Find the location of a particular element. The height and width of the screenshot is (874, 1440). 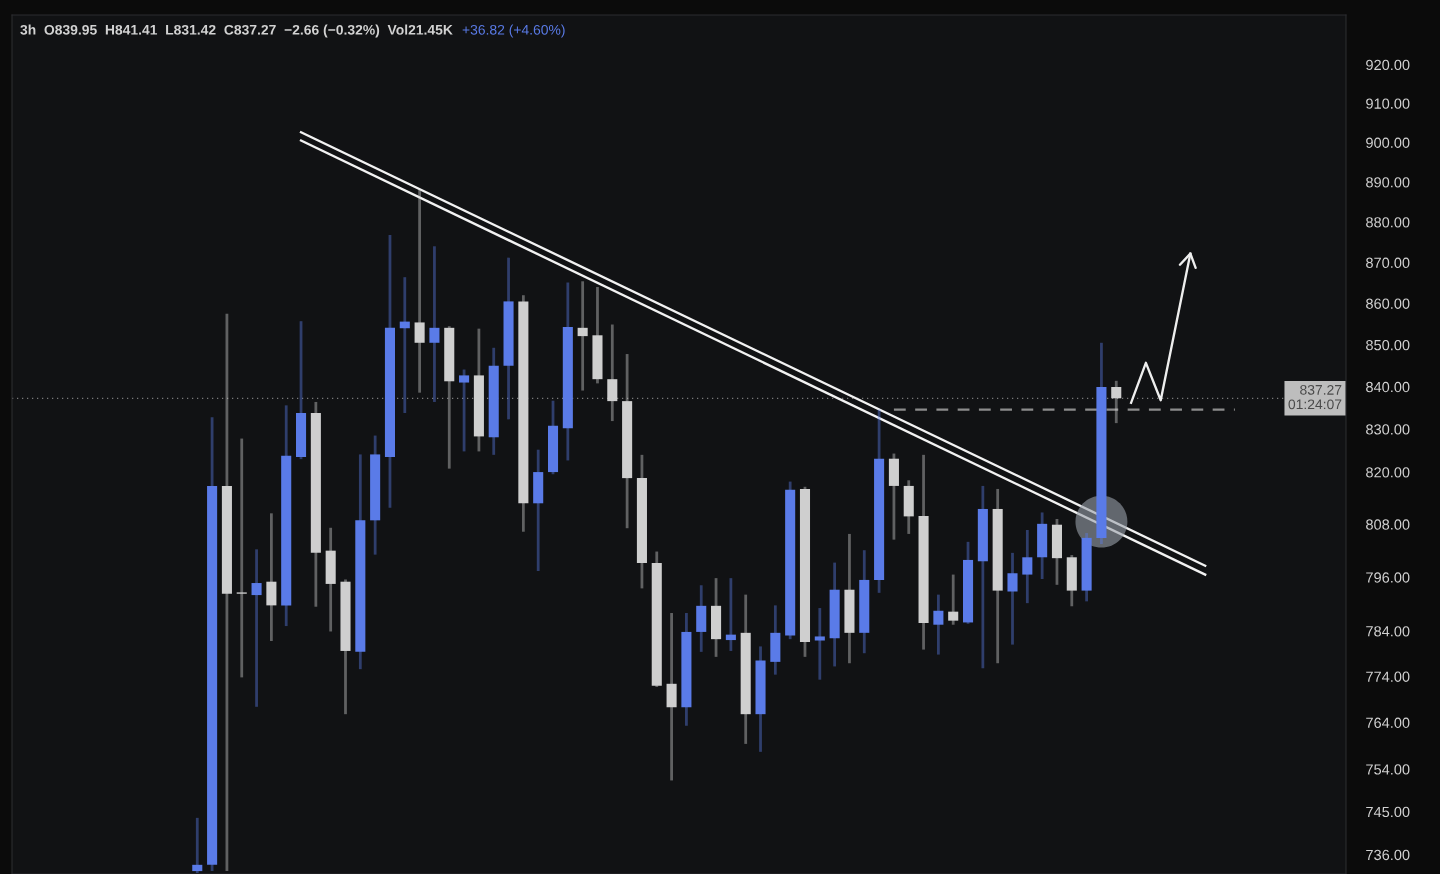

ref-line-label: 837.27 01:24:07 is located at coordinates (1315, 397).